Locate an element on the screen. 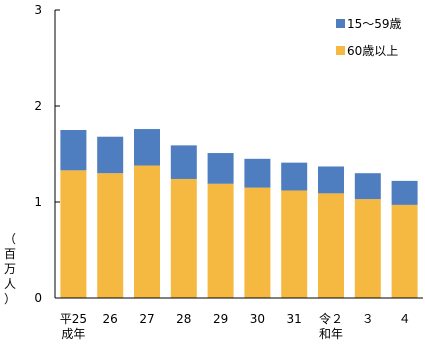 Image resolution: width=425 pixels, height=348 pixels. x-tick-label: 平25 is located at coordinates (73, 319).